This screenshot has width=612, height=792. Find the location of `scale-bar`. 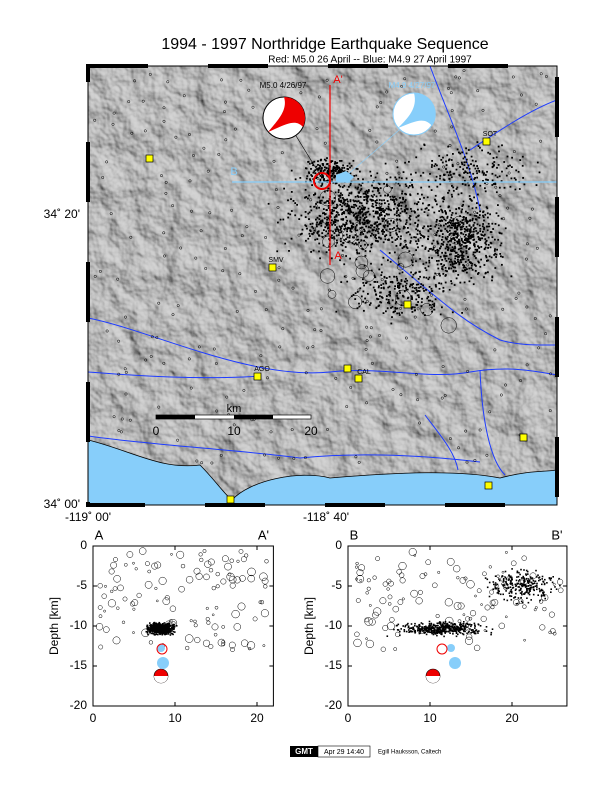

scale-bar is located at coordinates (233, 417).